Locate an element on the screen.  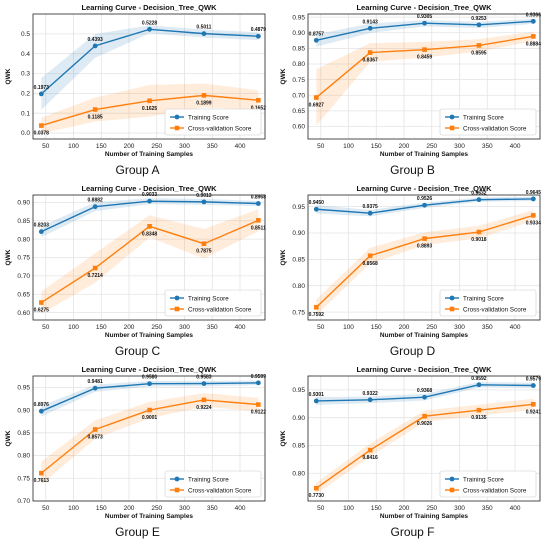
data-label: 0.9241 is located at coordinates (534, 412).